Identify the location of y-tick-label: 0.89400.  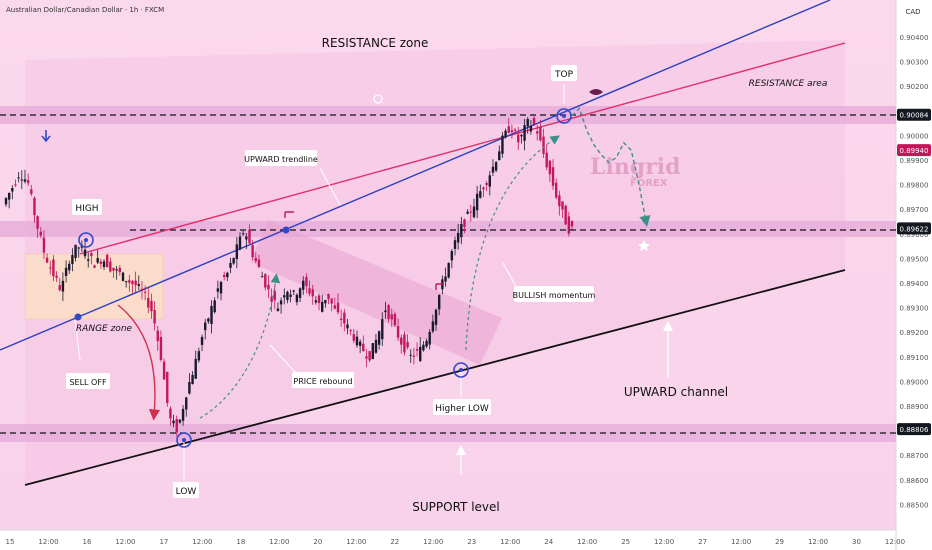
(914, 284).